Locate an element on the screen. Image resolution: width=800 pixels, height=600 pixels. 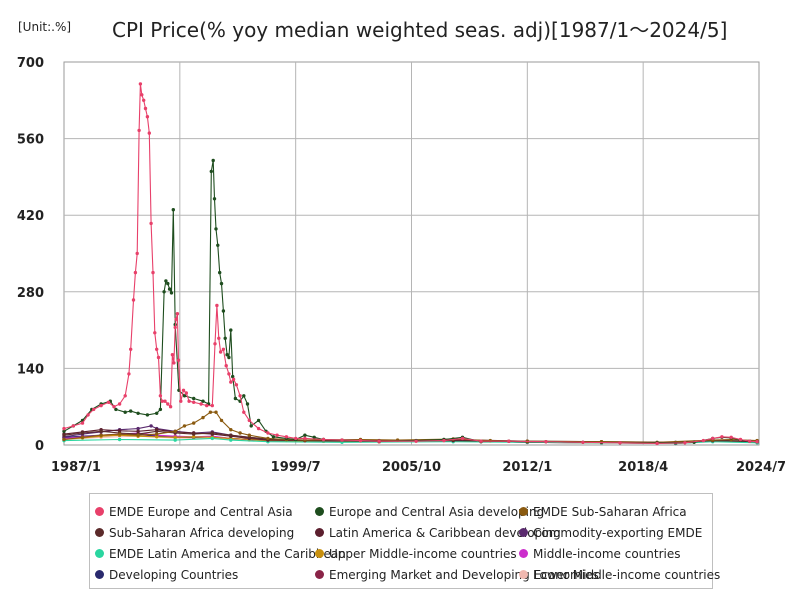
legend-label: EMDE Latin America and the Caribbean is located at coordinates (227, 553).